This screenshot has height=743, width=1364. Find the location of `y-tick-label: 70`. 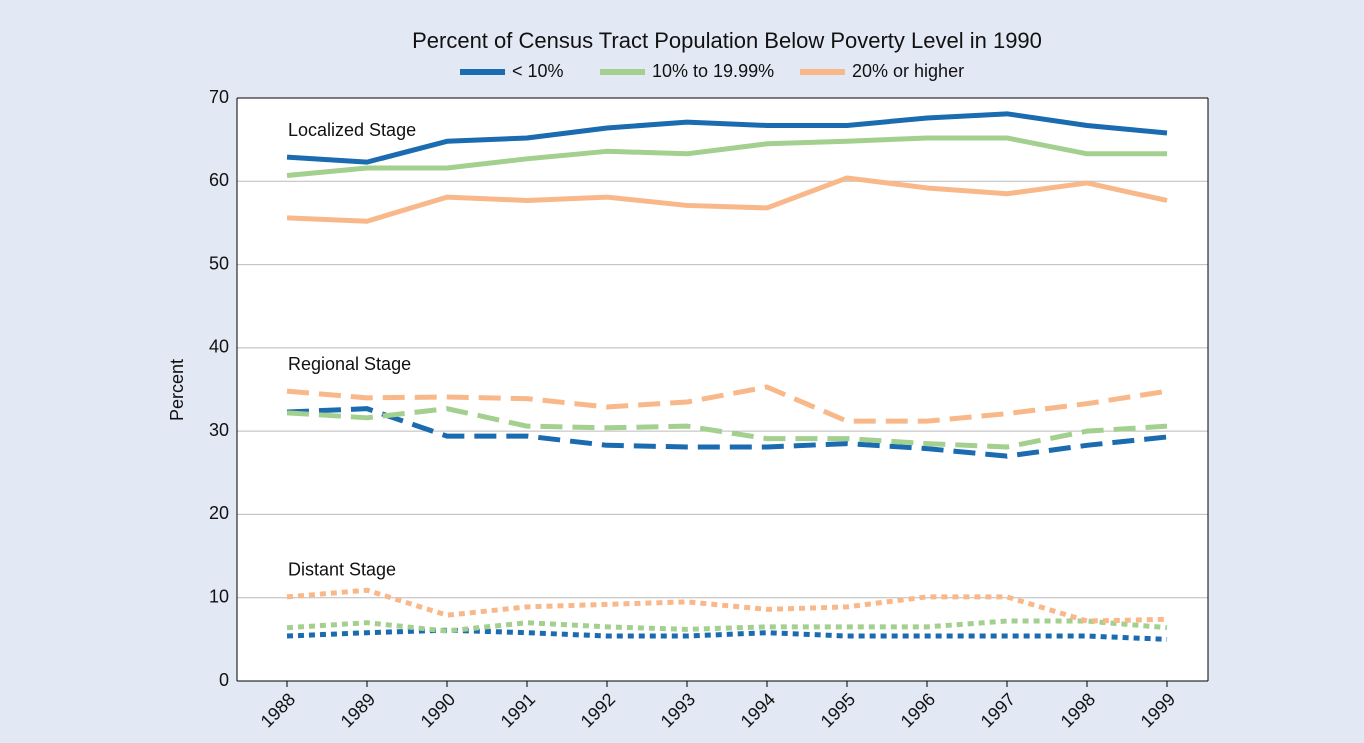

y-tick-label: 70 is located at coordinates (219, 97).